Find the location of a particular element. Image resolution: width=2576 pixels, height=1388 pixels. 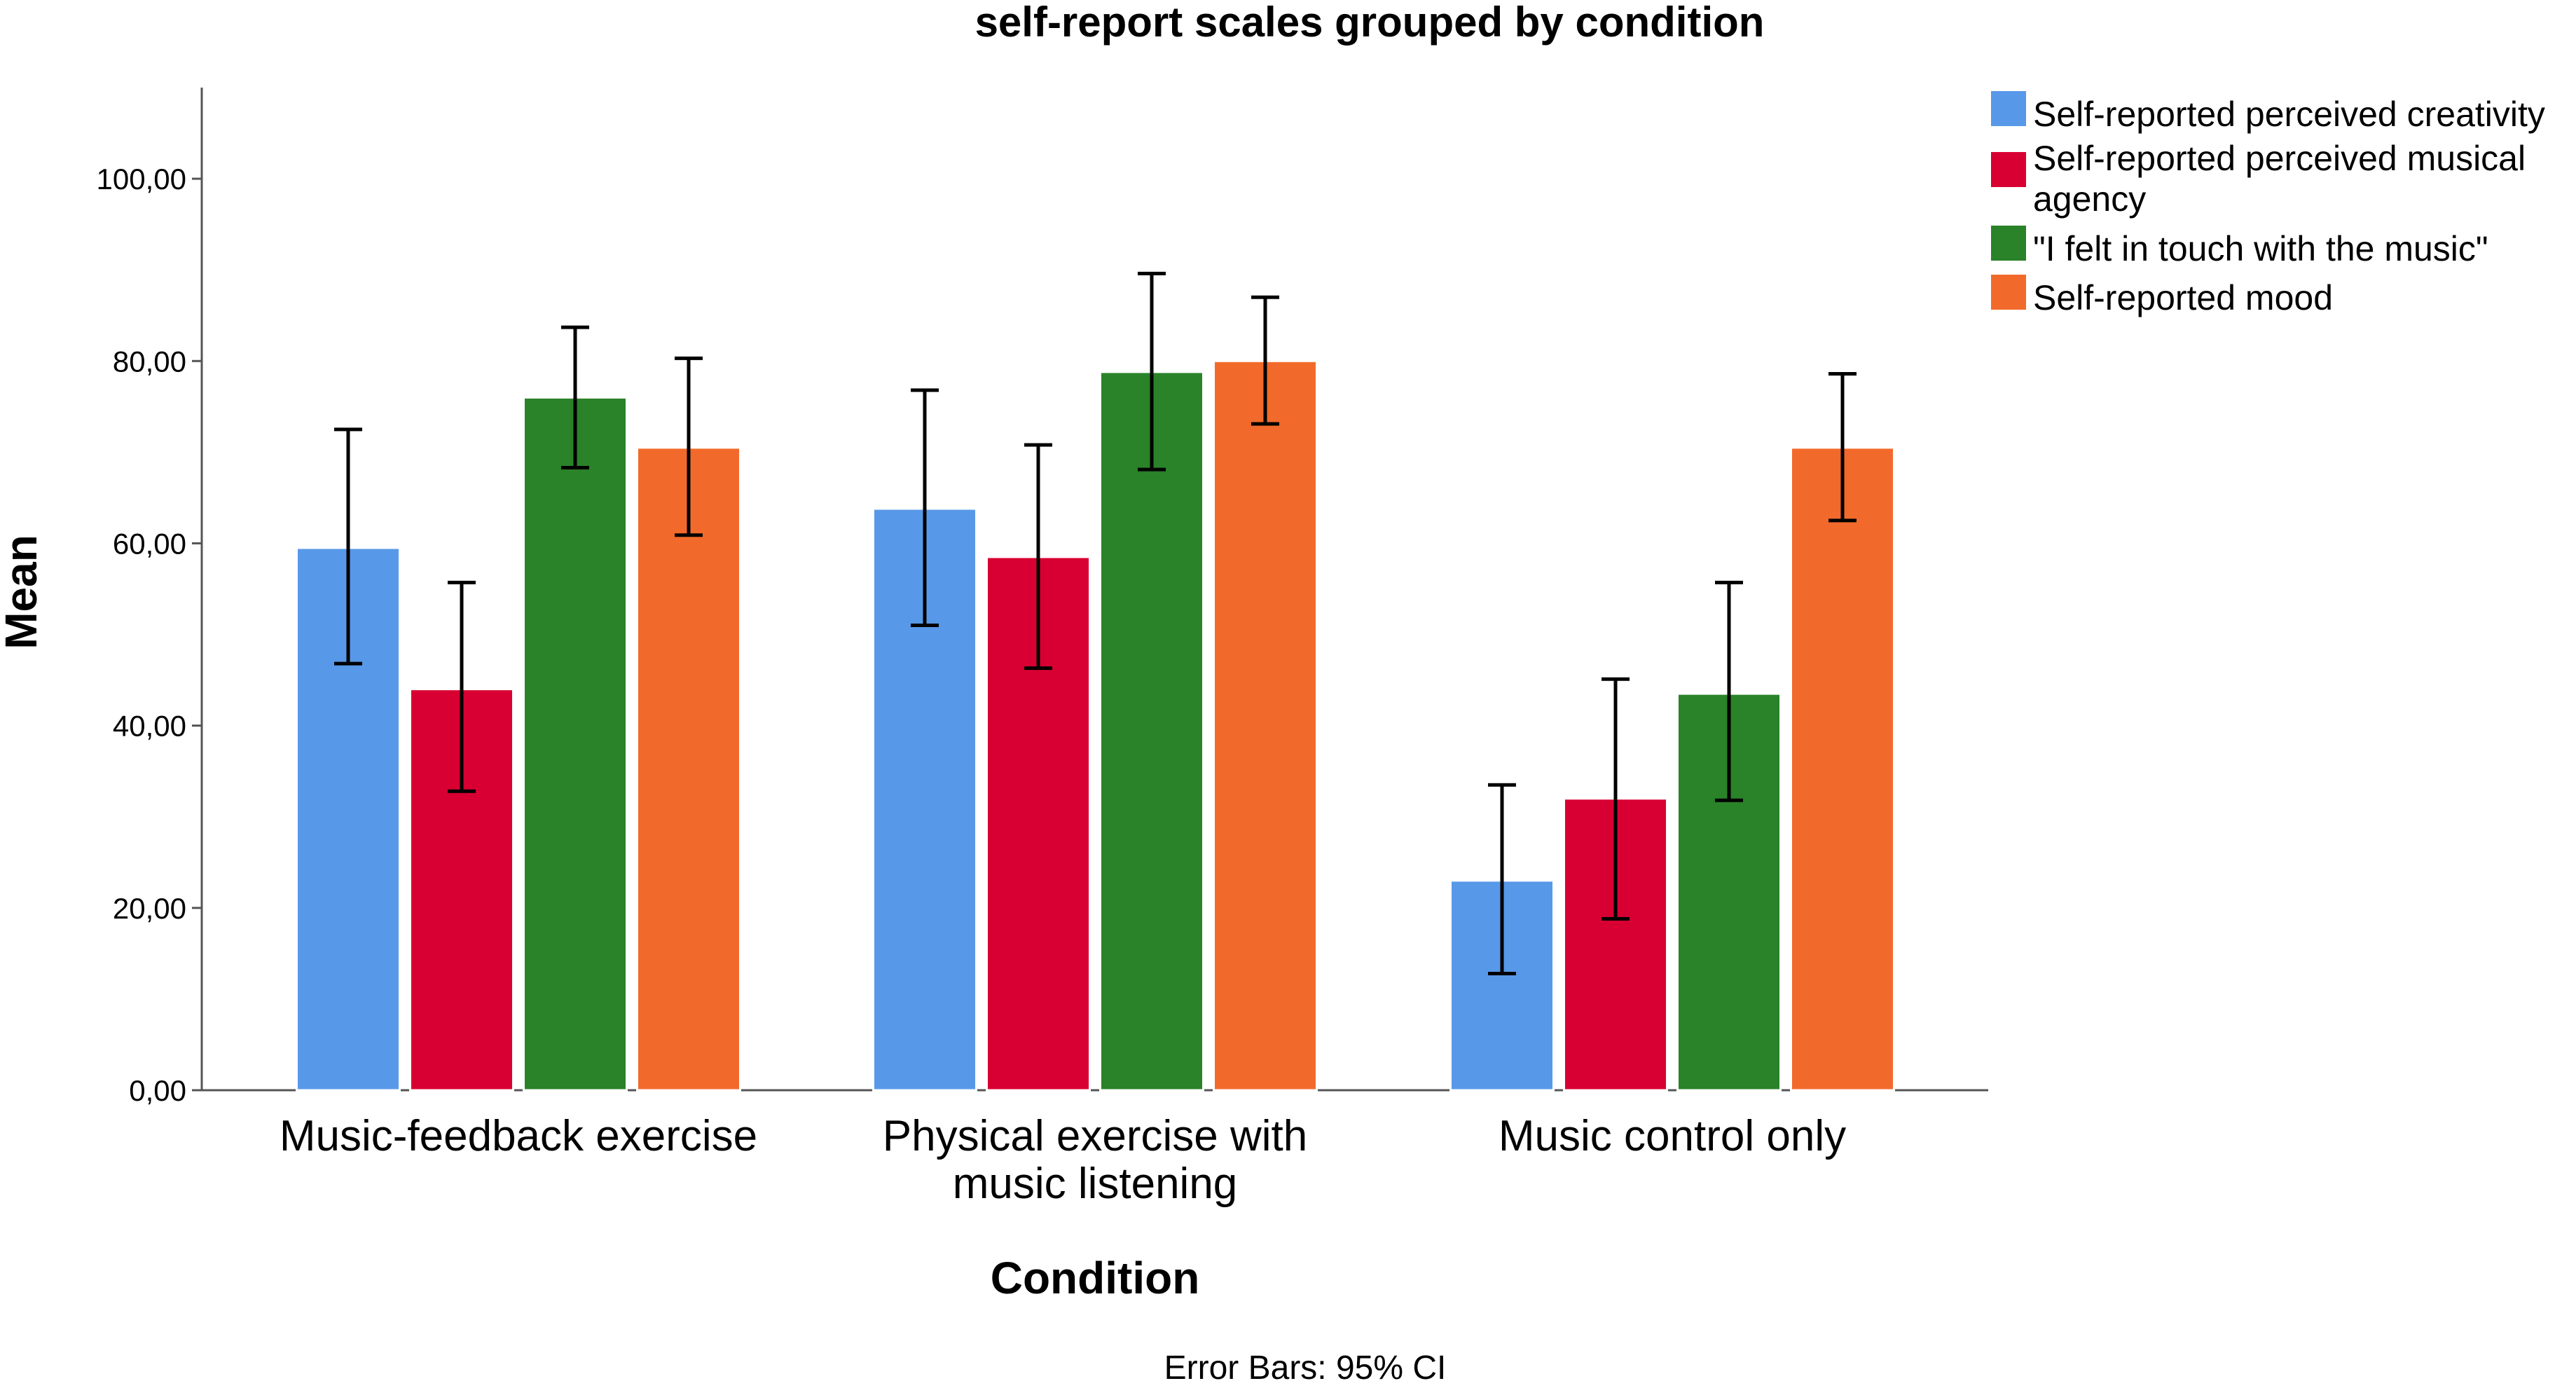

y-tick-label: 60,00 is located at coordinates (149, 543).